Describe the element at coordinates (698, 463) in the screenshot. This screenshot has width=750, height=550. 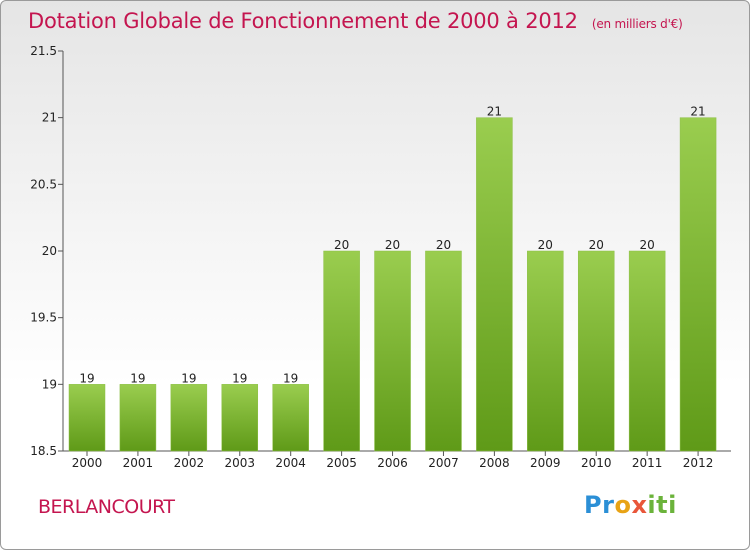
I see `x-tick-label: 2012` at that location.